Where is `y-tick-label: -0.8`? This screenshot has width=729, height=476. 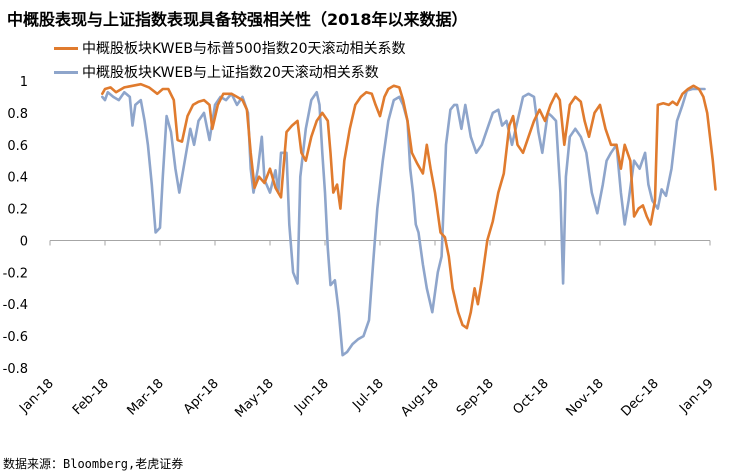
y-tick-label: -0.8 is located at coordinates (15, 369).